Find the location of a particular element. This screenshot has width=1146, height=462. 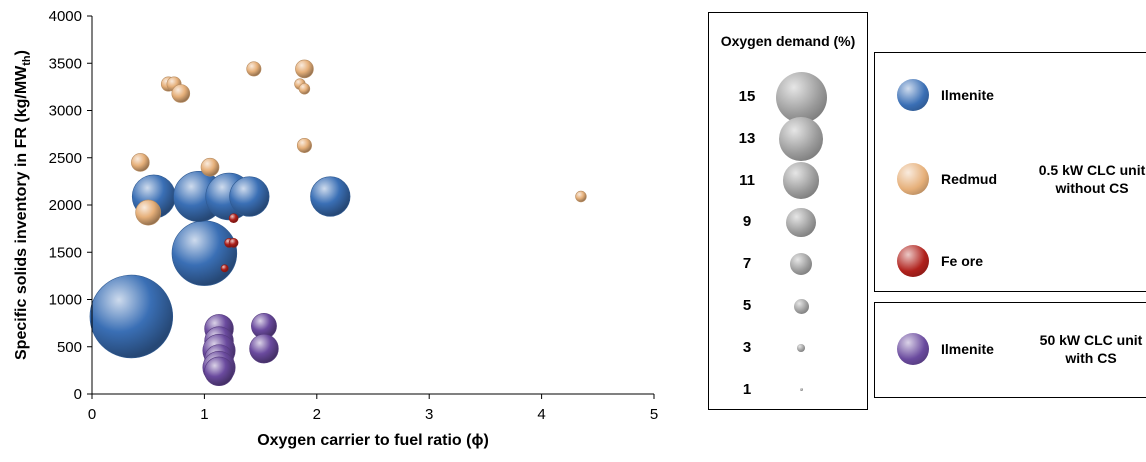

size-legend-row: 13 is located at coordinates (789, 138).